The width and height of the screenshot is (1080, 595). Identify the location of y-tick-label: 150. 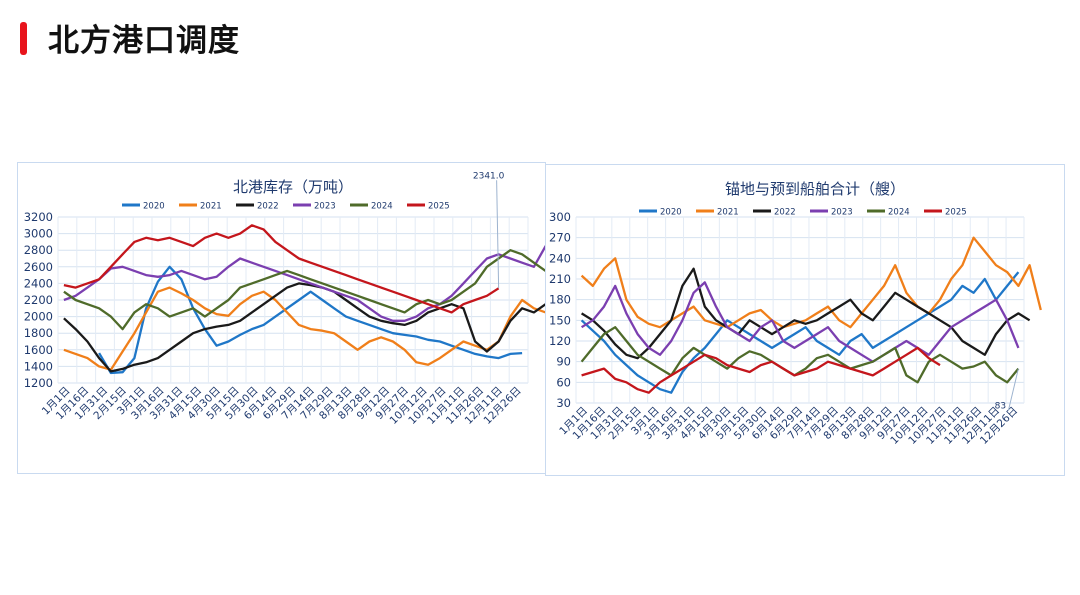
(560, 320).